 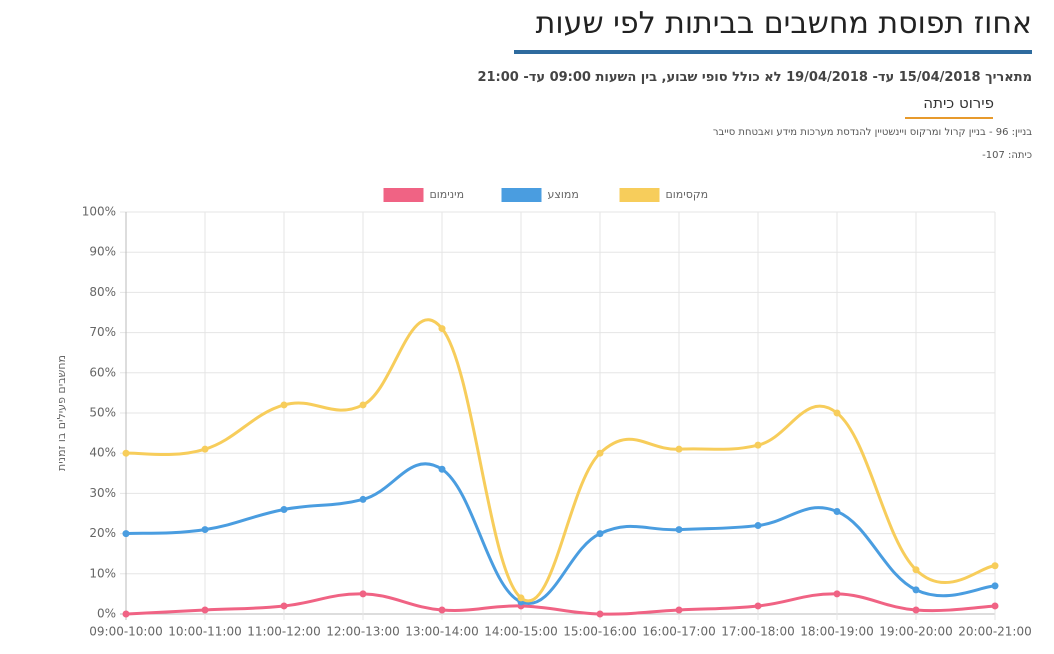 What do you see at coordinates (600, 632) in the screenshot?
I see `x-tick-label: 15:00-16:00` at bounding box center [600, 632].